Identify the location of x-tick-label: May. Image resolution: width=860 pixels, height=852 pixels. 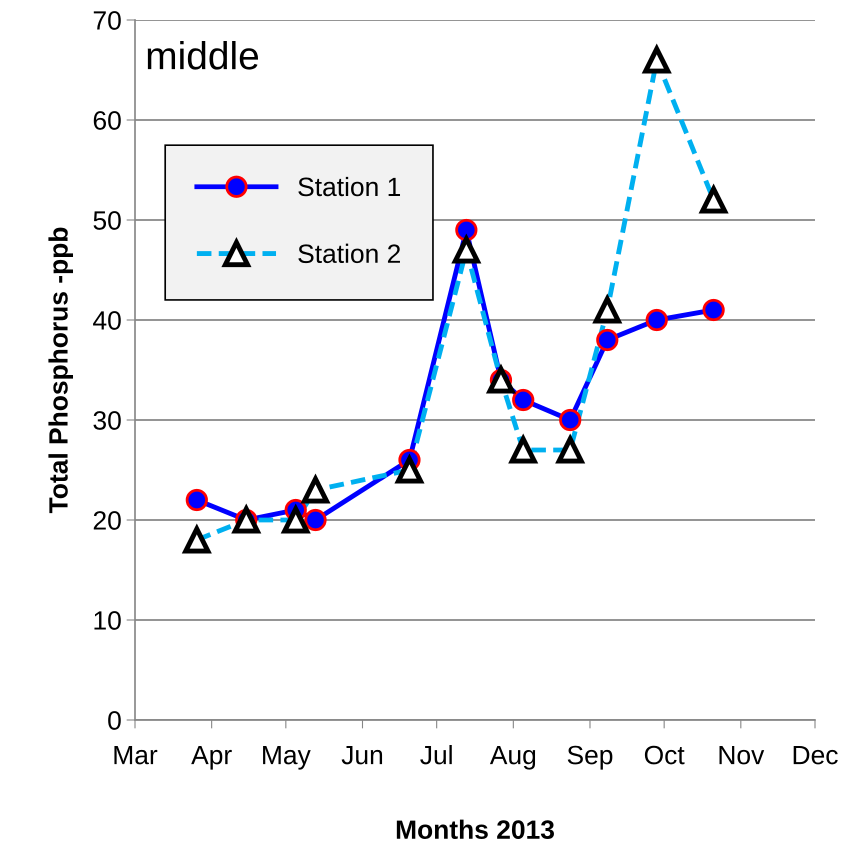
(287, 758).